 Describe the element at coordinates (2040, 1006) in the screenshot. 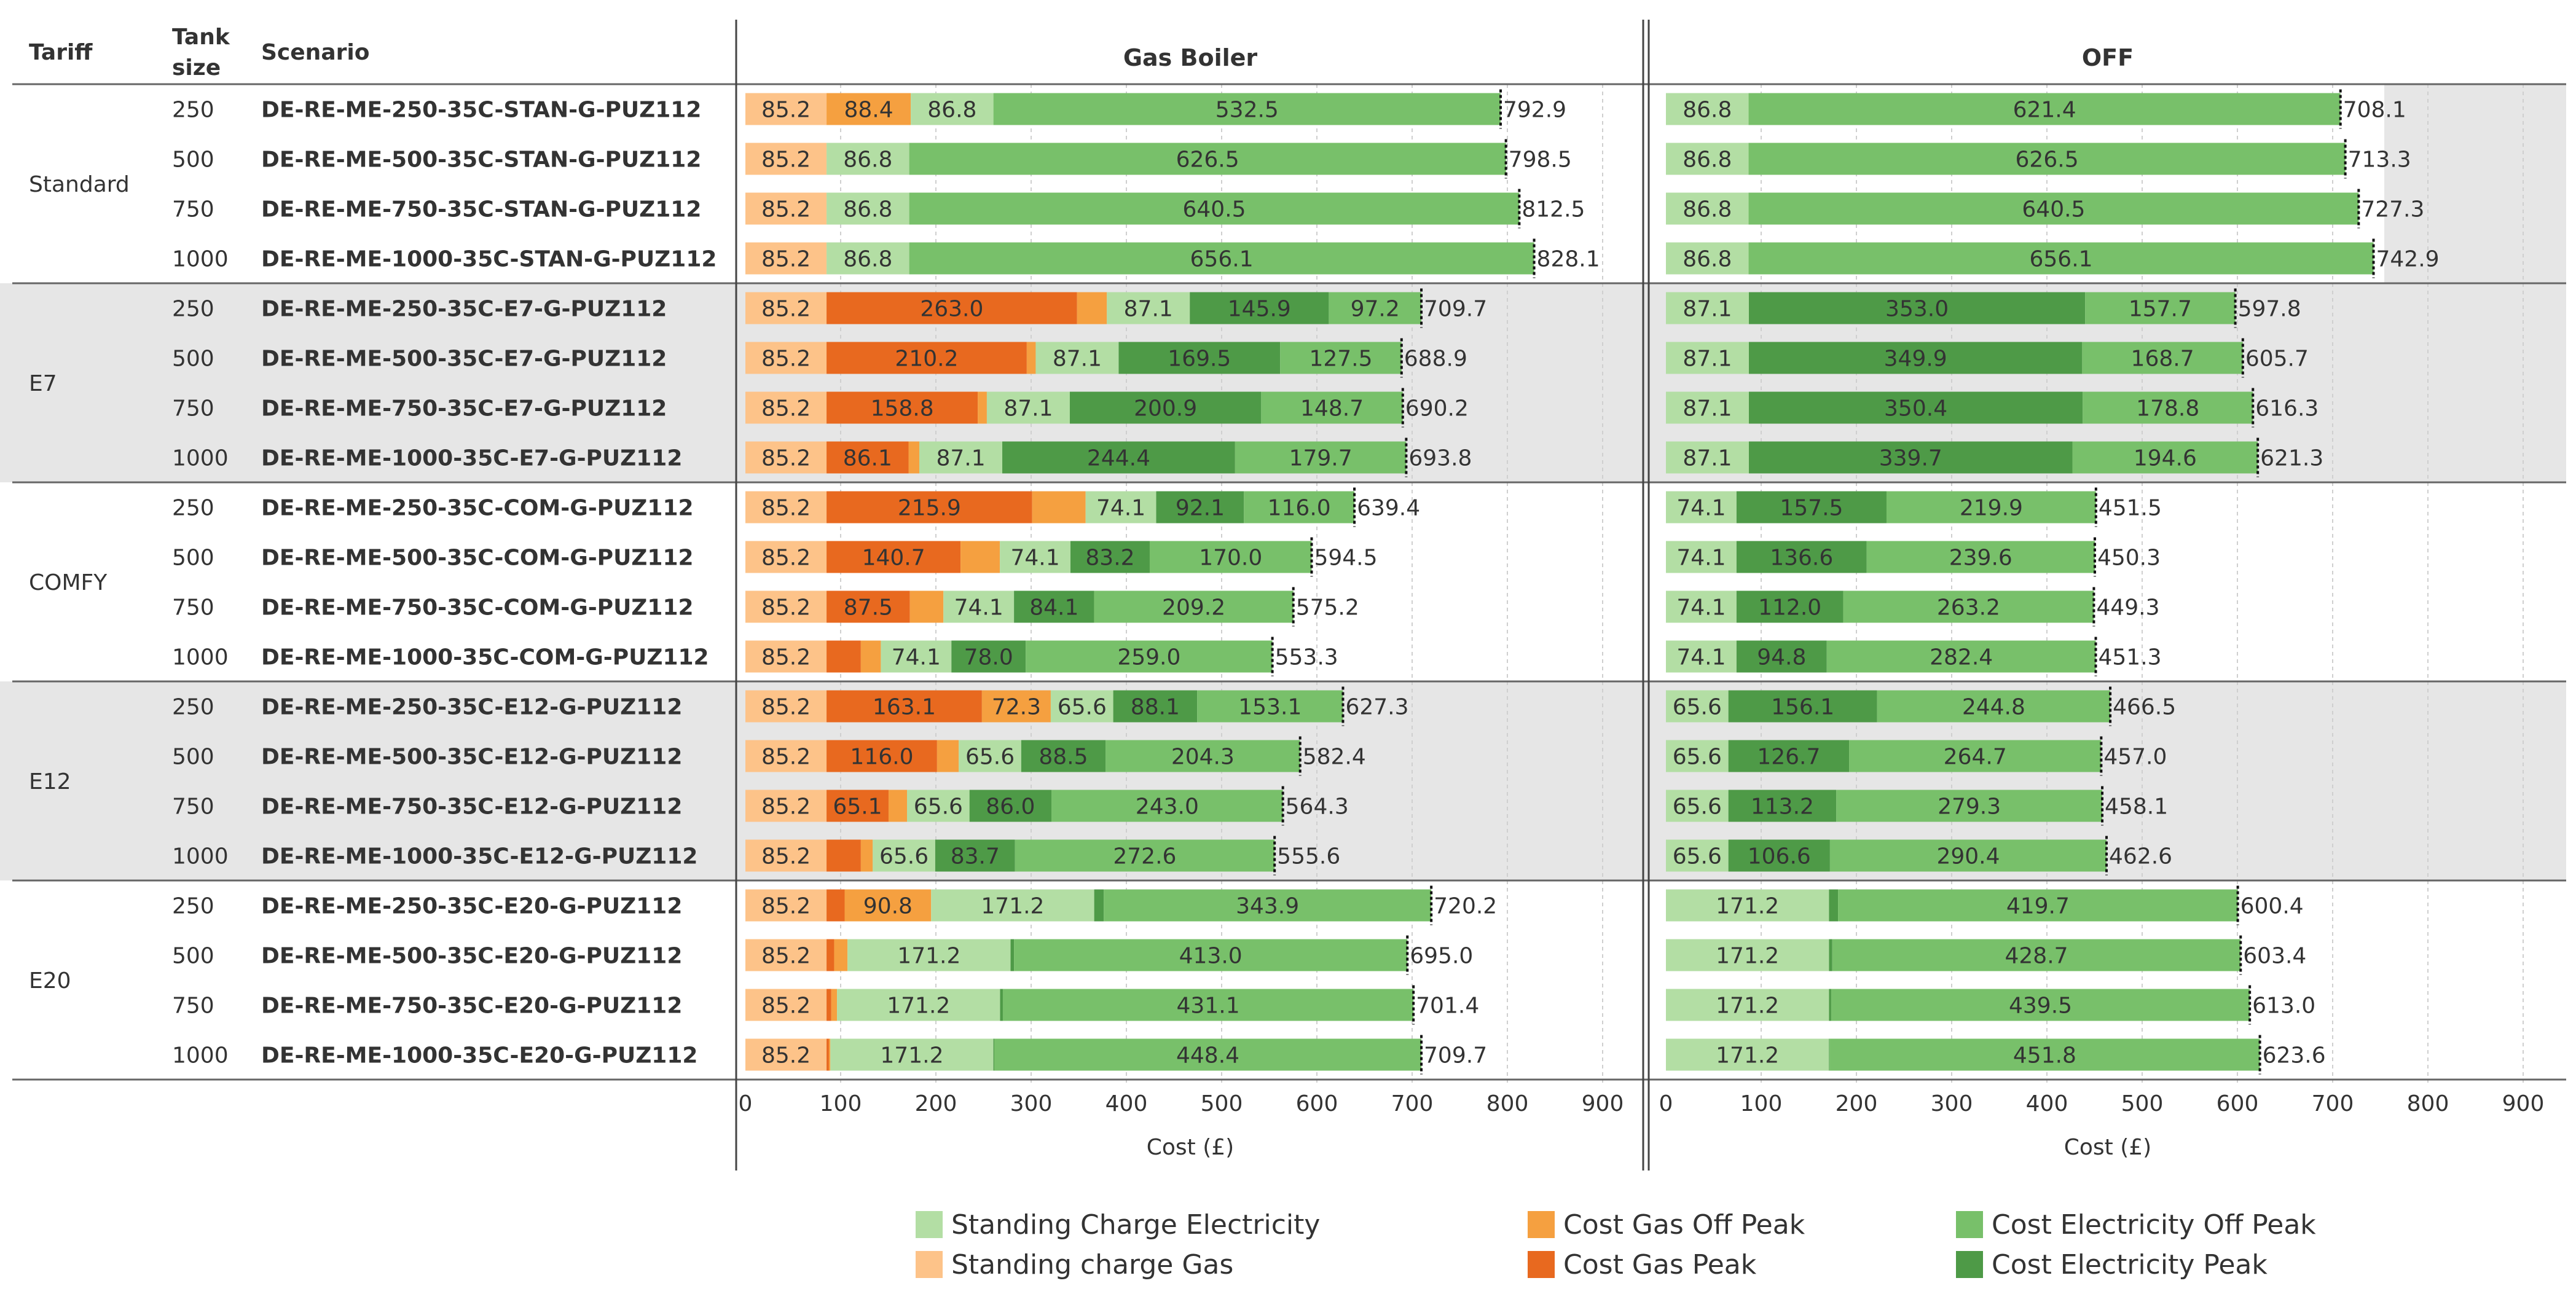

I see `data-label: 439.5` at that location.